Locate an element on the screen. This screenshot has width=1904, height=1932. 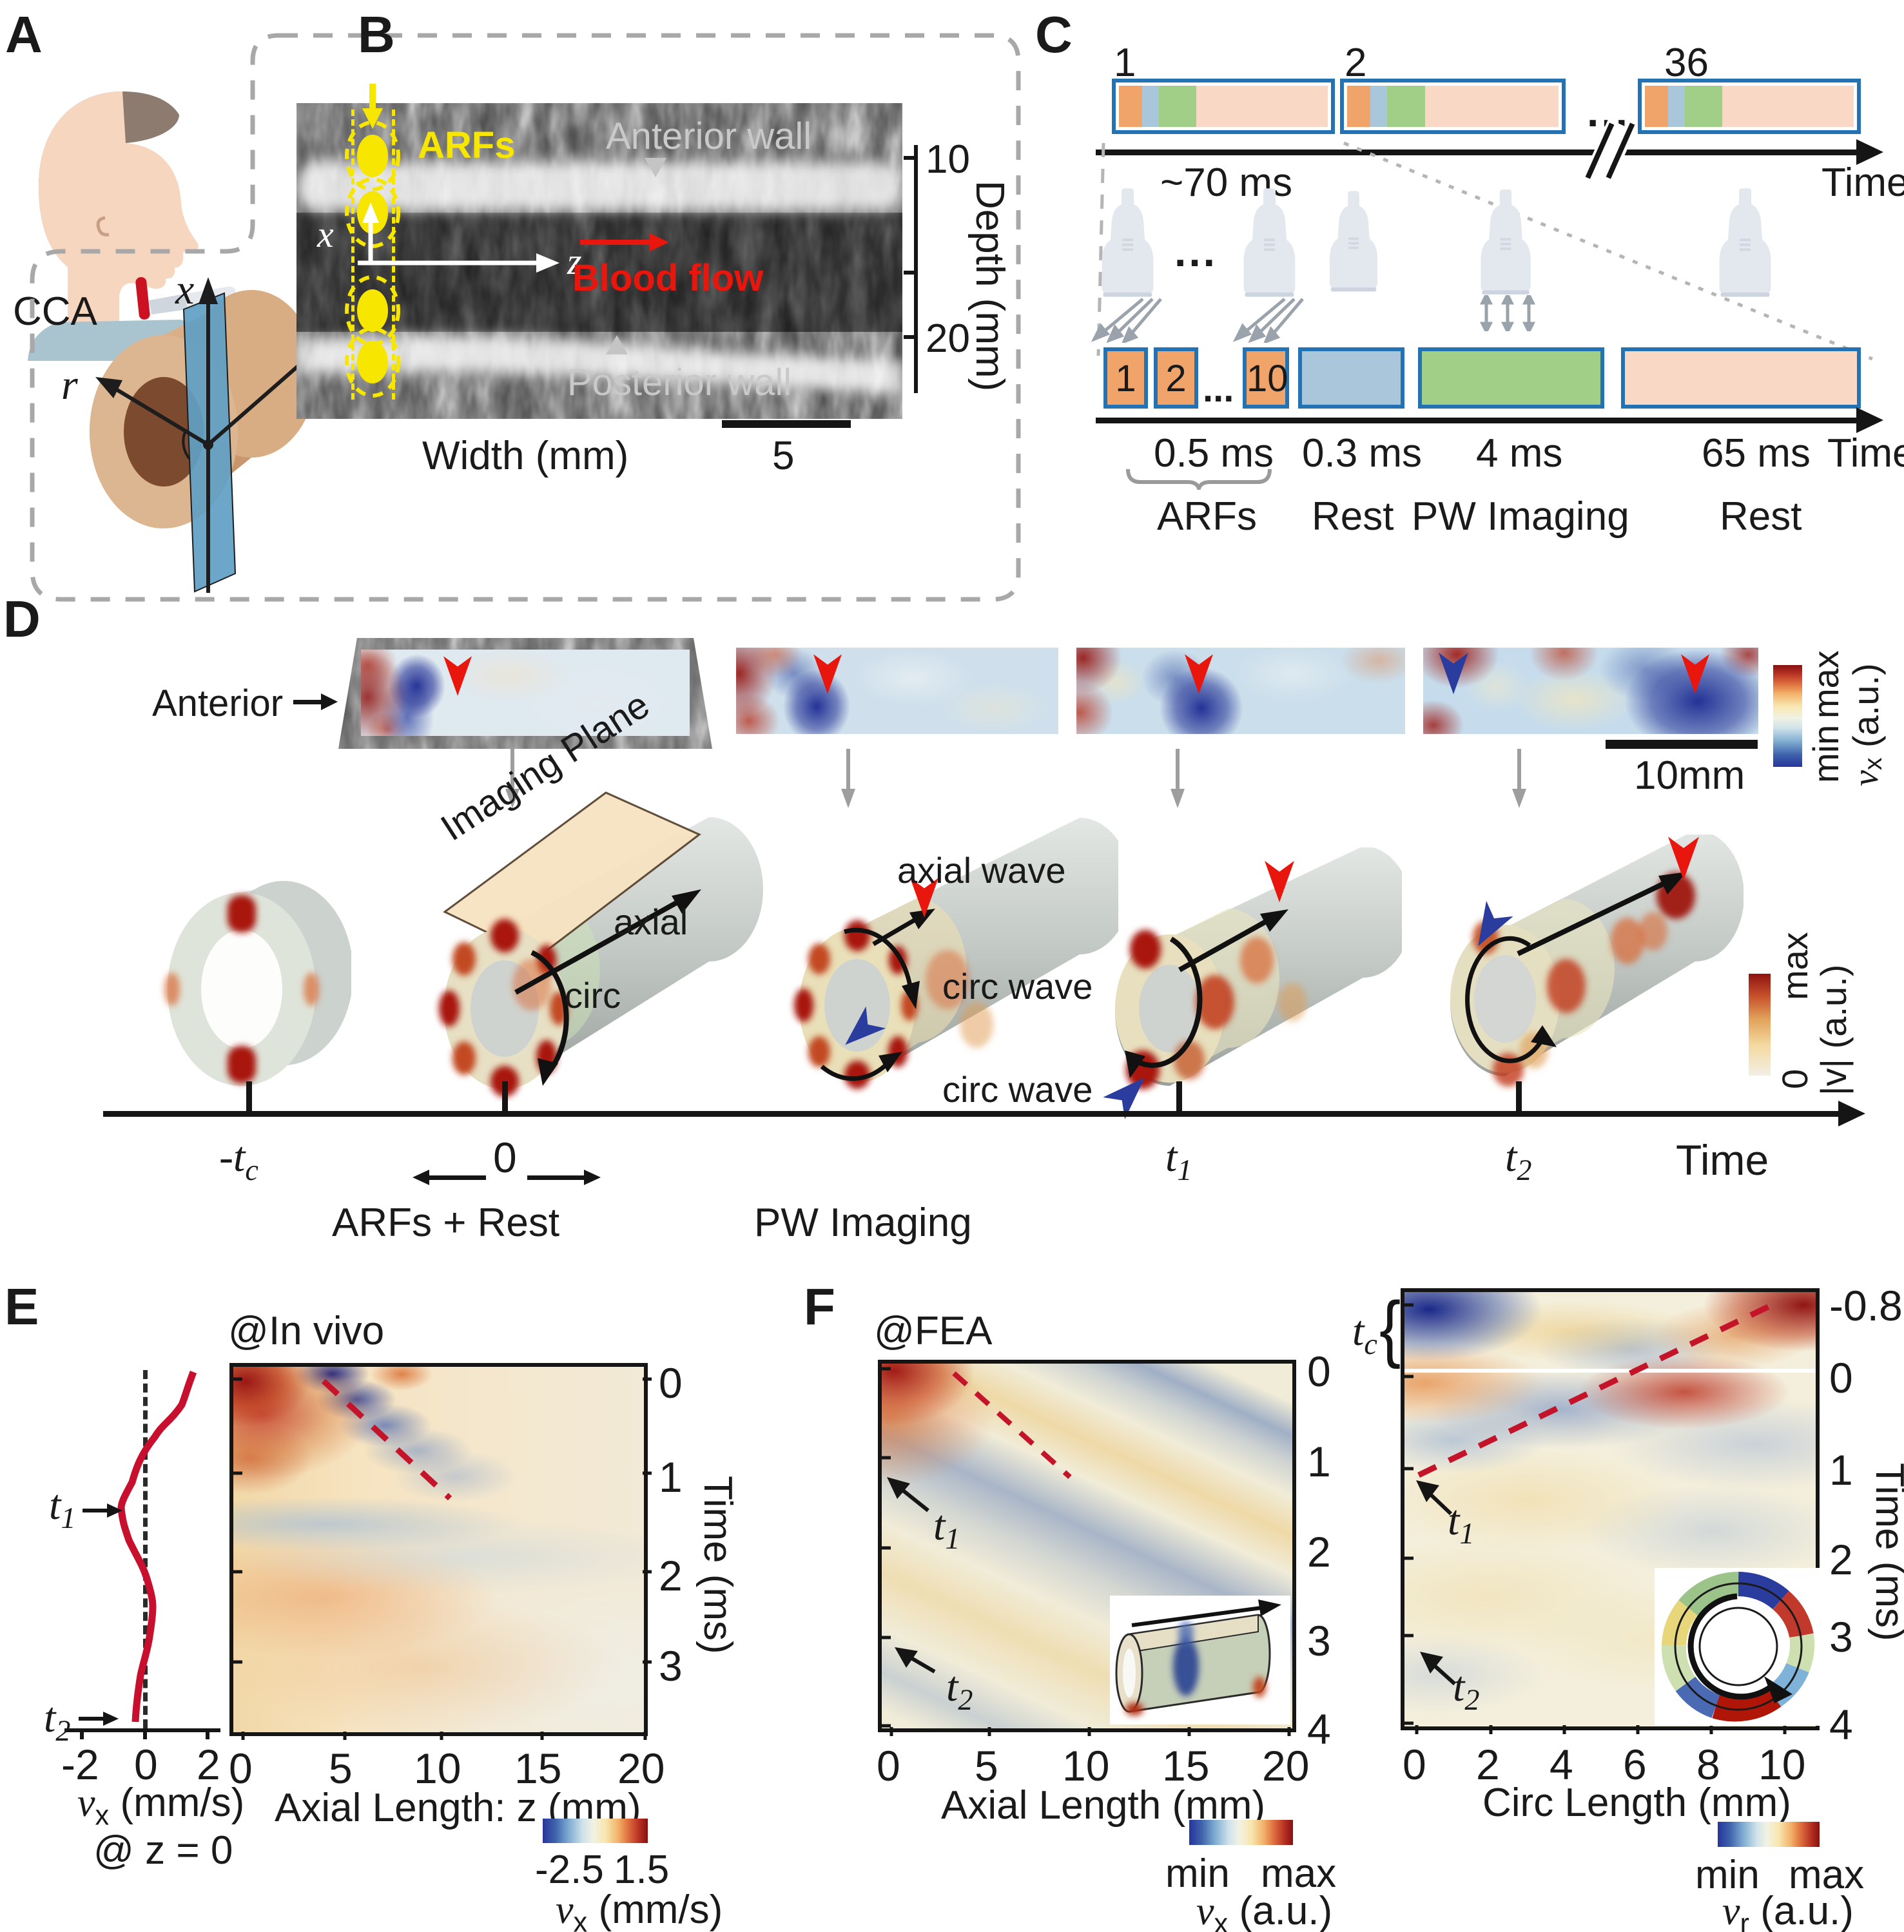
e-xtick-15: 15 is located at coordinates (538, 1768).